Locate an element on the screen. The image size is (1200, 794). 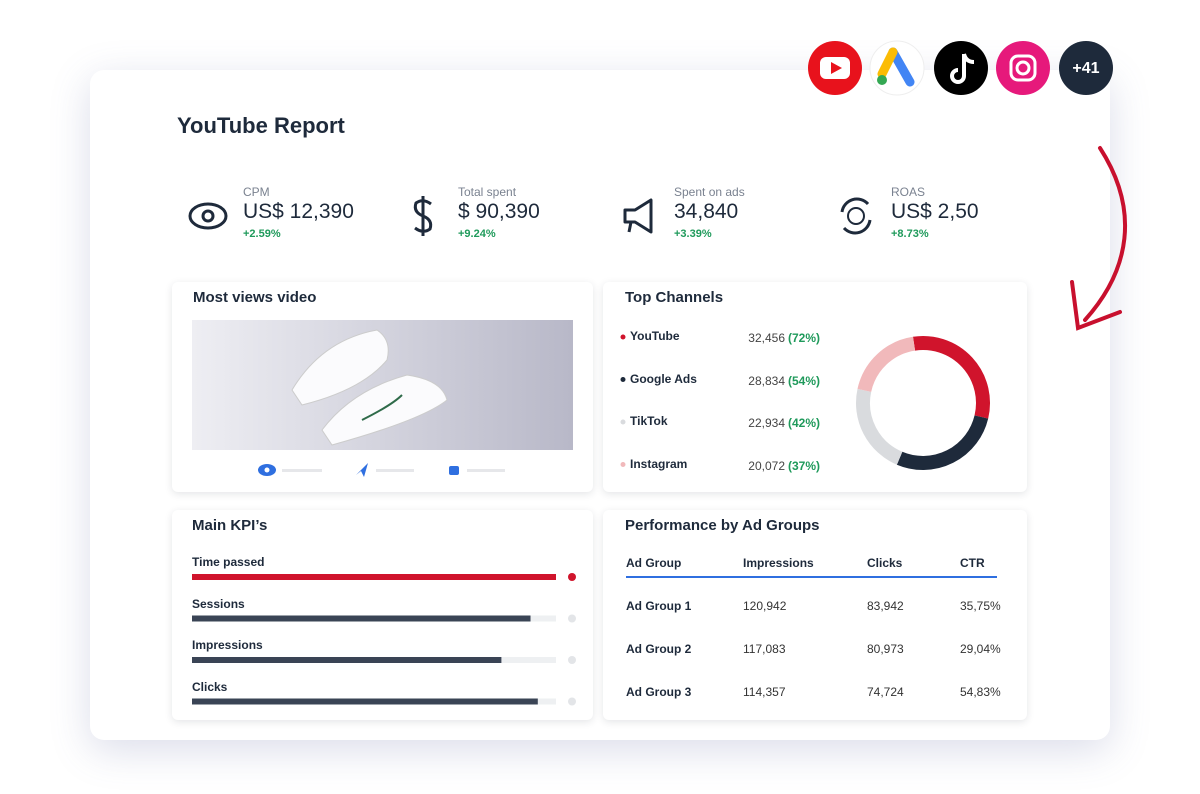
video-area is located at coordinates (382, 398).